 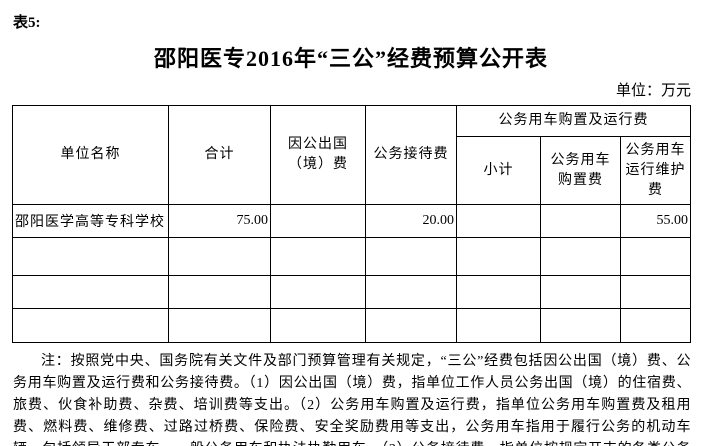 What do you see at coordinates (411, 221) in the screenshot?
I see `cell-reception-fee: 20.00` at bounding box center [411, 221].